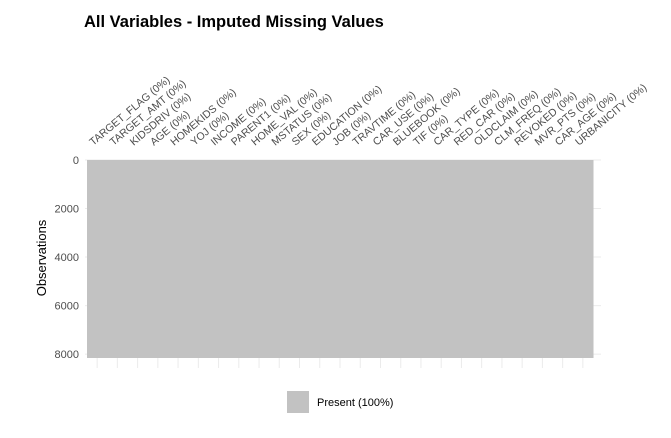  I want to click on y-tick-label: 0, so click(76, 161).